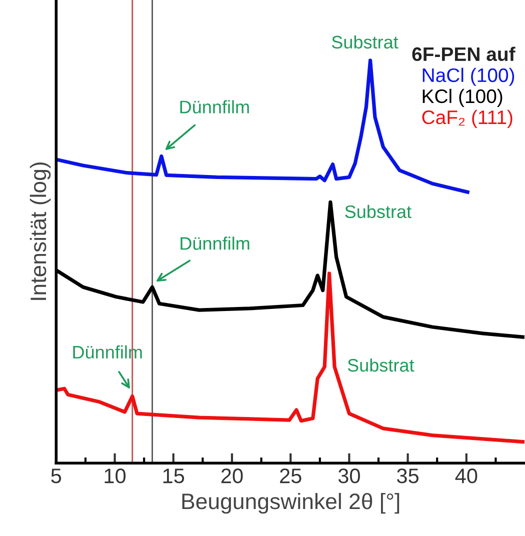 The width and height of the screenshot is (525, 536). What do you see at coordinates (349, 476) in the screenshot?
I see `x-tick-label: 30` at bounding box center [349, 476].